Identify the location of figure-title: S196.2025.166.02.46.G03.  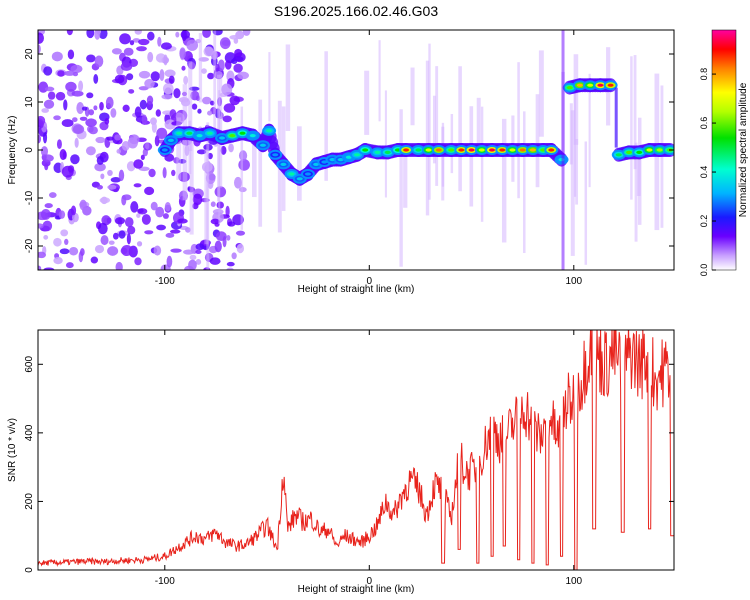
(356, 11).